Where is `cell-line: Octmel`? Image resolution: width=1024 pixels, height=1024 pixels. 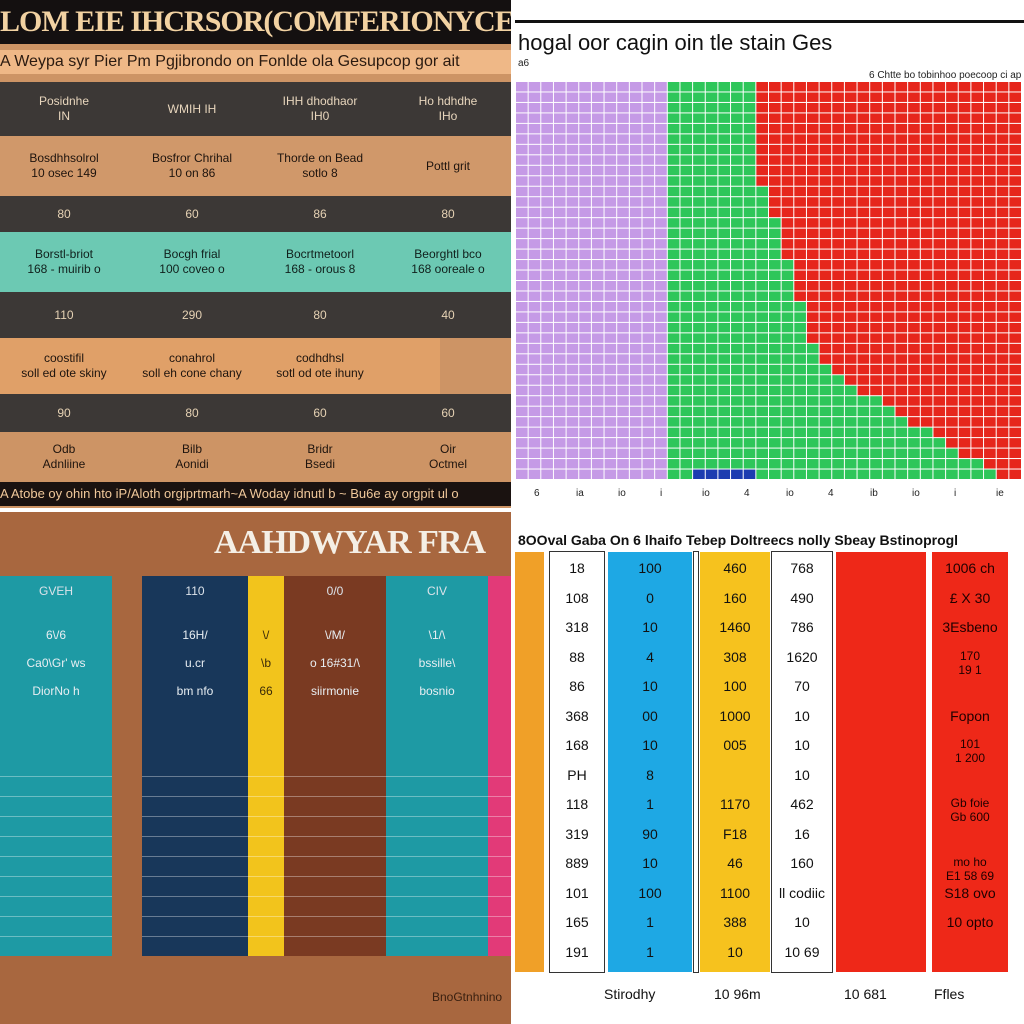 cell-line: Octmel is located at coordinates (447, 464).